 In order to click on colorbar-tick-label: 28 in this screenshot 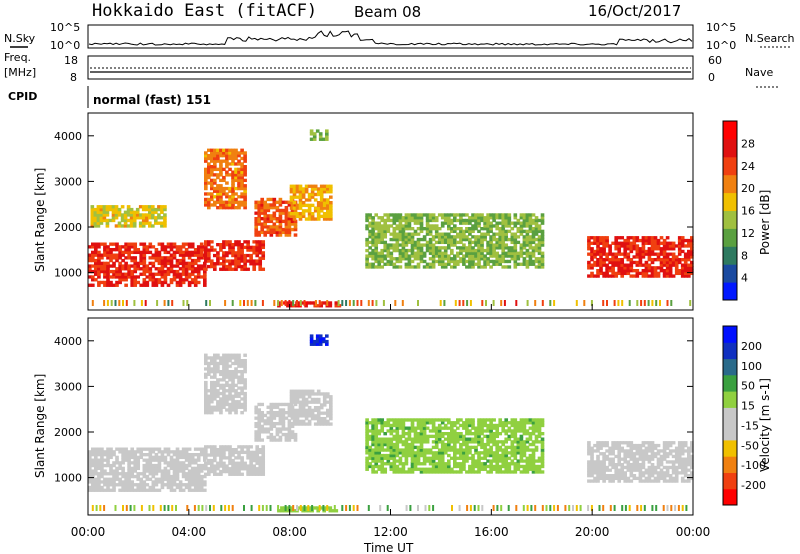, I will do `click(748, 143)`.